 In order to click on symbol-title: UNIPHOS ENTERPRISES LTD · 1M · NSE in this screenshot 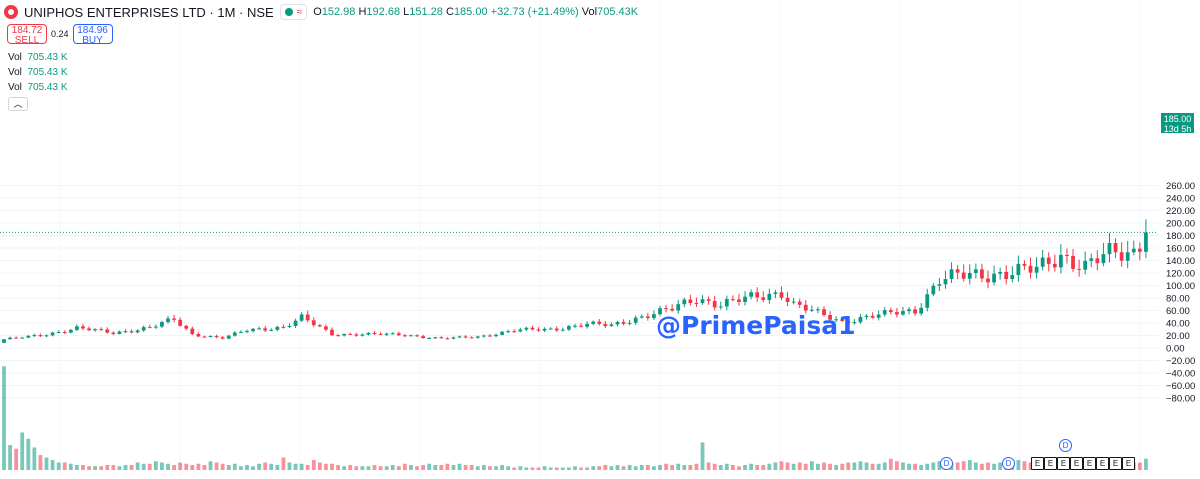, I will do `click(149, 12)`.